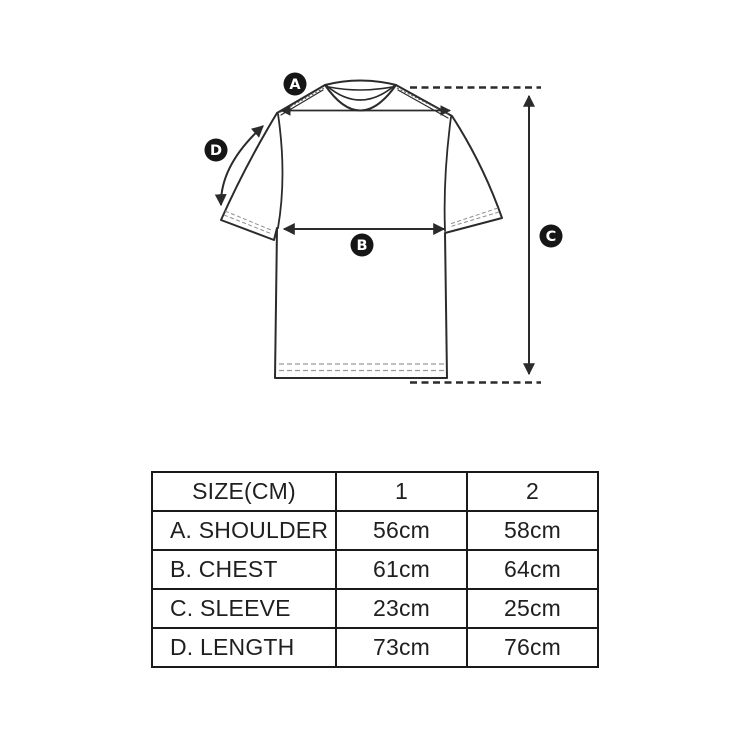 The height and width of the screenshot is (750, 750). I want to click on badge-c: C, so click(551, 236).